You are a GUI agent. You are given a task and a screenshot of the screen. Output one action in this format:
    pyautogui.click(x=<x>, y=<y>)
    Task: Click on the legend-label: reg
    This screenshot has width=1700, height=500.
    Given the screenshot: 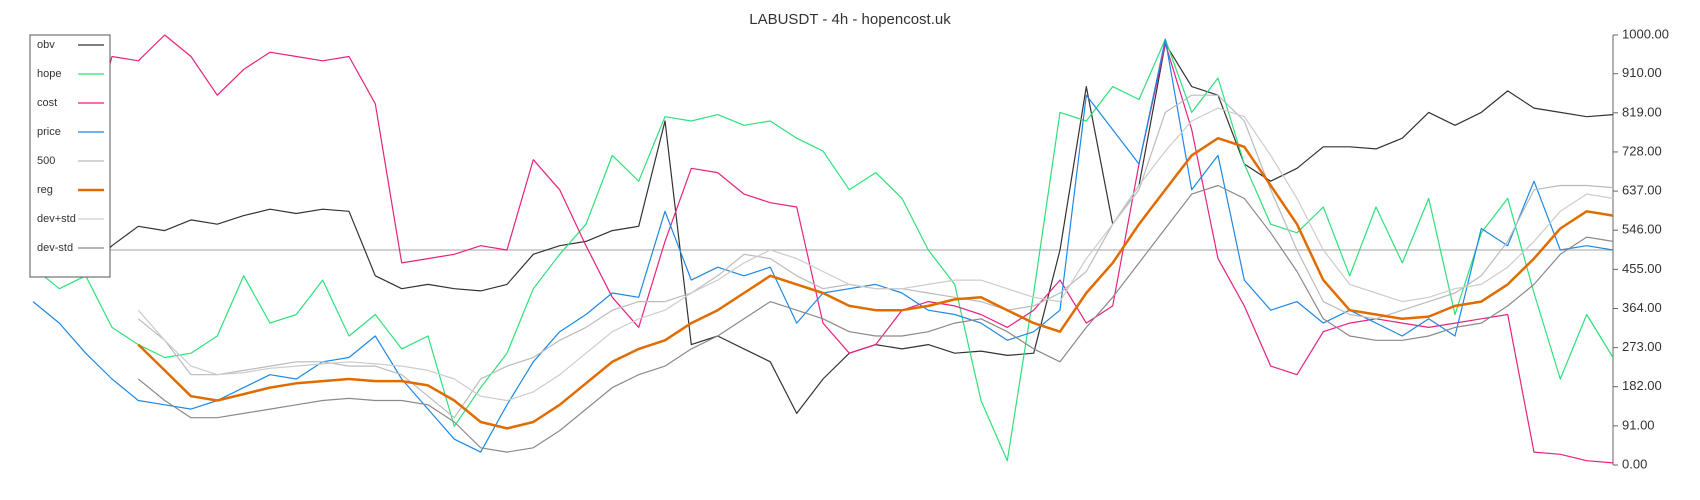 What is the action you would take?
    pyautogui.click(x=45, y=190)
    